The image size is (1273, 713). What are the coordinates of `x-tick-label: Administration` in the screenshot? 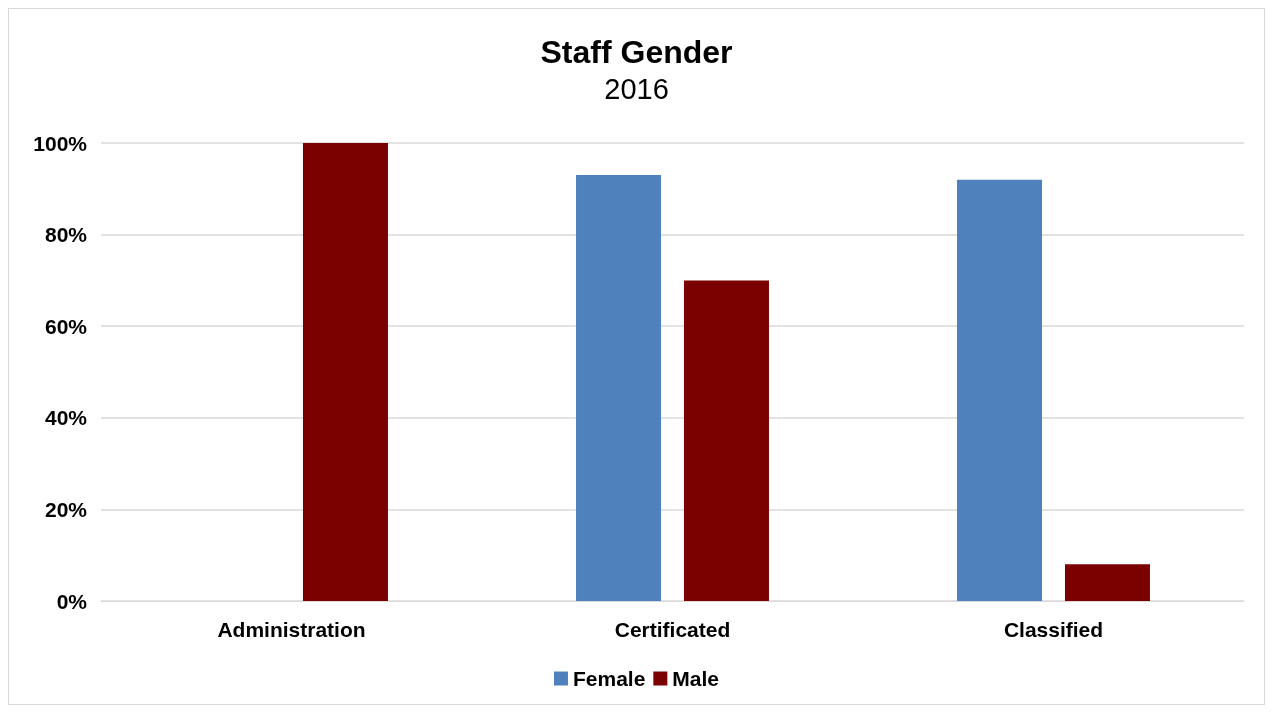 It's located at (291, 629).